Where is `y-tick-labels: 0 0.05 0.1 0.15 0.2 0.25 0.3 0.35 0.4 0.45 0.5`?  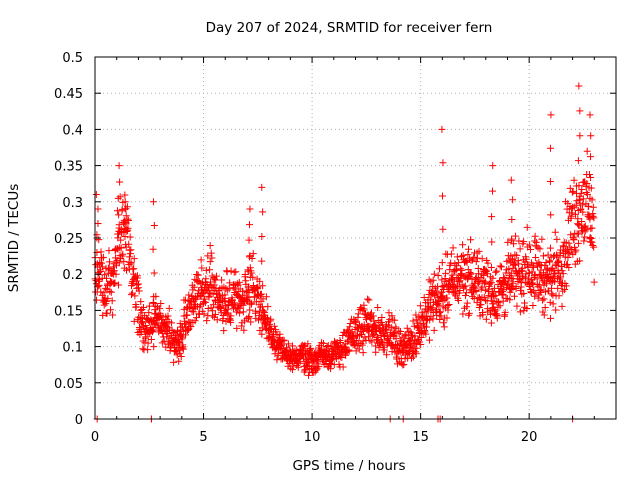
y-tick-labels: 0 0.05 0.1 0.15 0.2 0.25 0.3 0.35 0.4 0.45 0.5 is located at coordinates (68, 239).